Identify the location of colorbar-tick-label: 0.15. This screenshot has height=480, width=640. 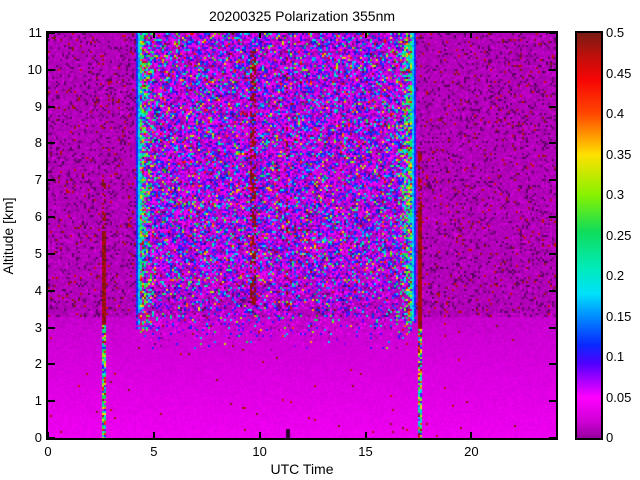
(619, 316).